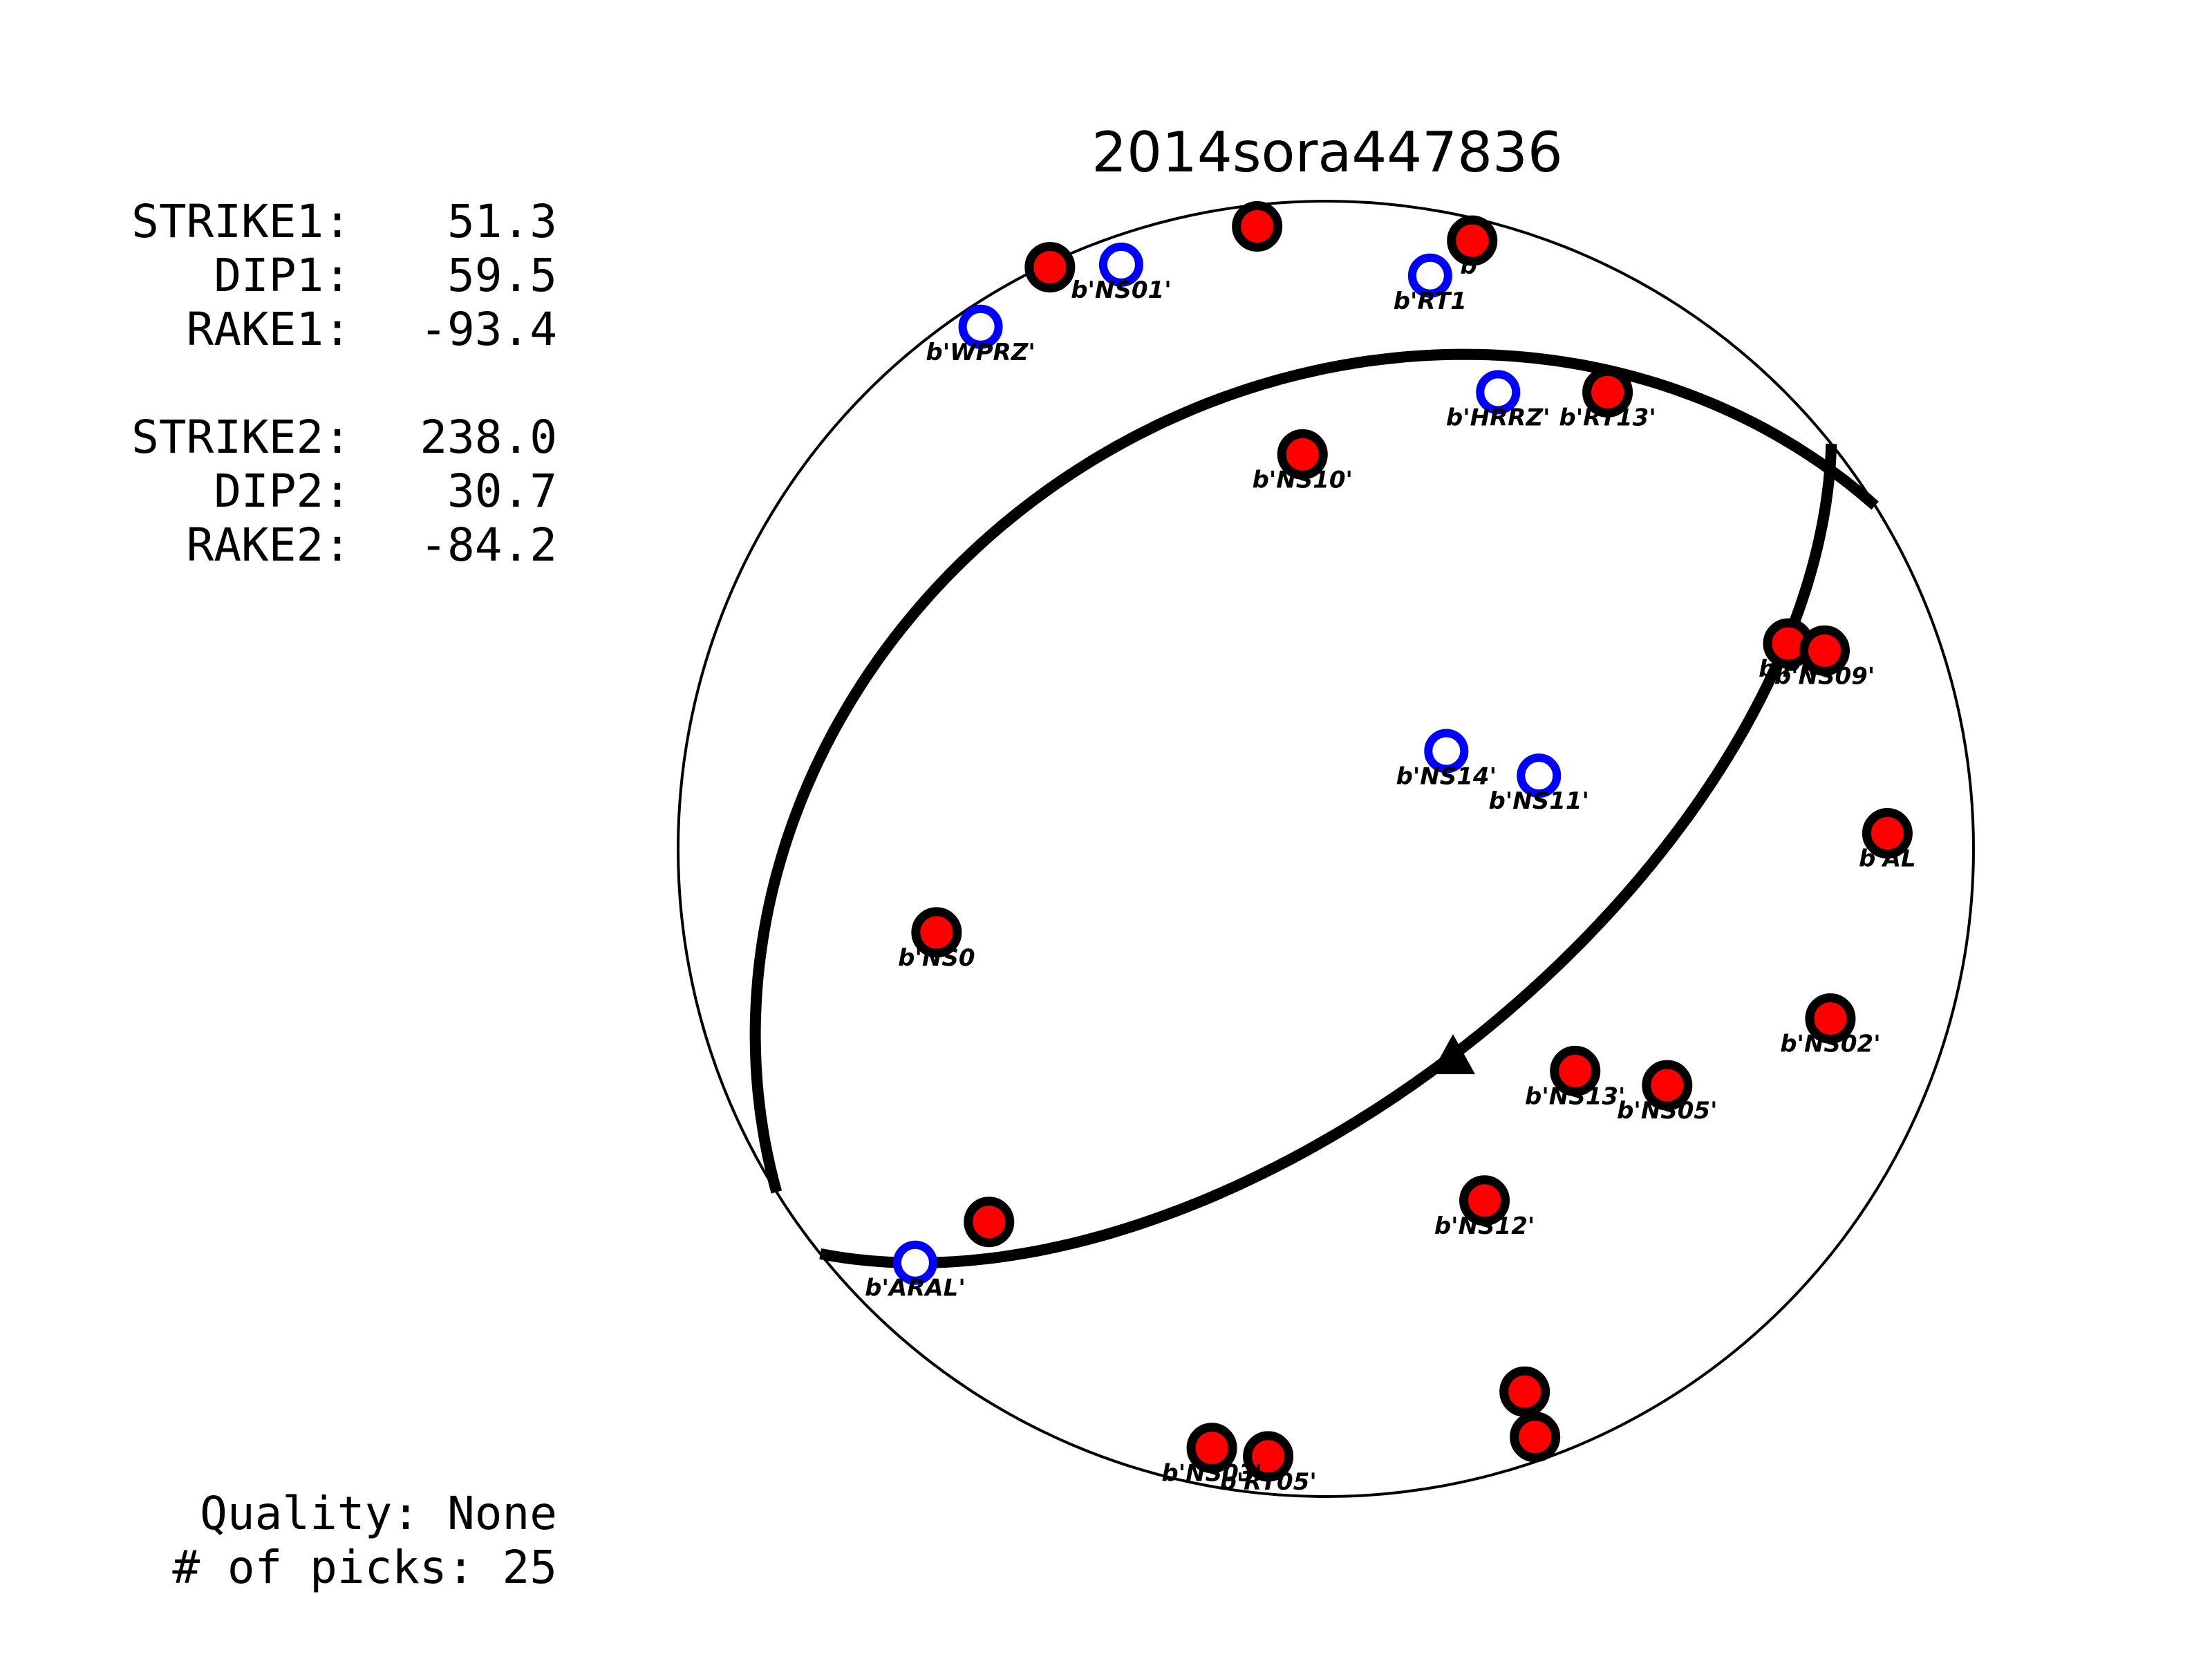 This screenshot has height=1659, width=2212. I want to click on quality-value: None, so click(502, 1513).